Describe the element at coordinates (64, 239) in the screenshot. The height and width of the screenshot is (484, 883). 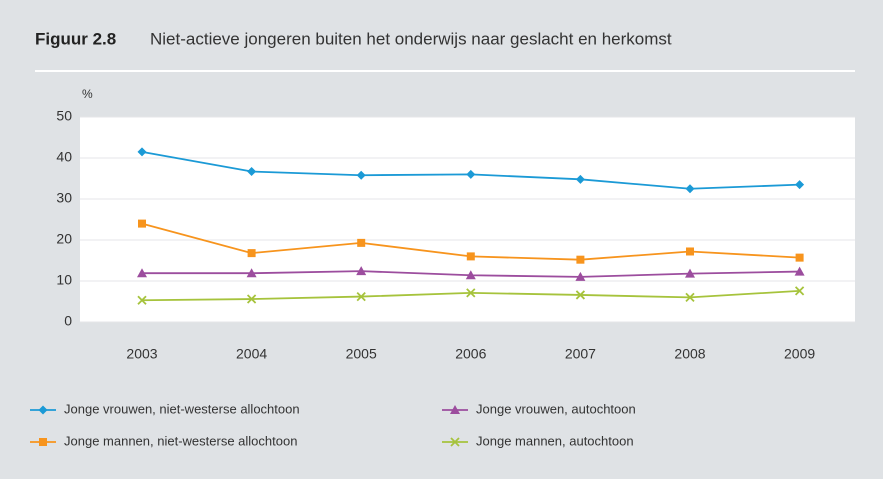
I see `y-tick-label: 20` at that location.